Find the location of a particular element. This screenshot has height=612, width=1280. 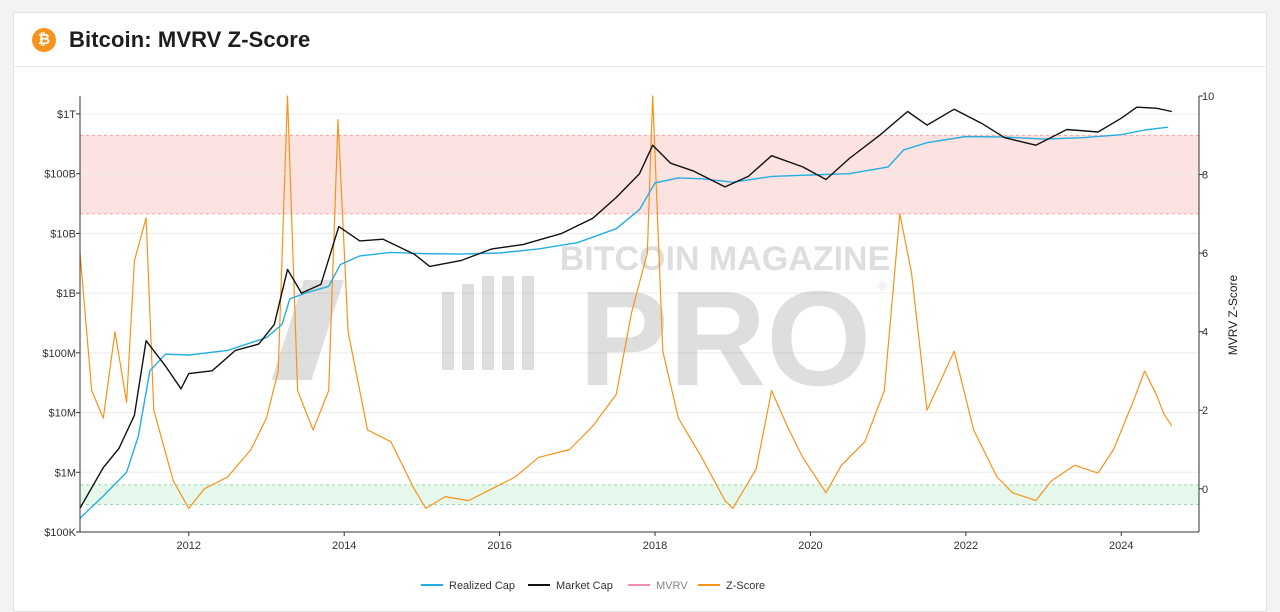

right-tick-label: 10 is located at coordinates (1208, 97).